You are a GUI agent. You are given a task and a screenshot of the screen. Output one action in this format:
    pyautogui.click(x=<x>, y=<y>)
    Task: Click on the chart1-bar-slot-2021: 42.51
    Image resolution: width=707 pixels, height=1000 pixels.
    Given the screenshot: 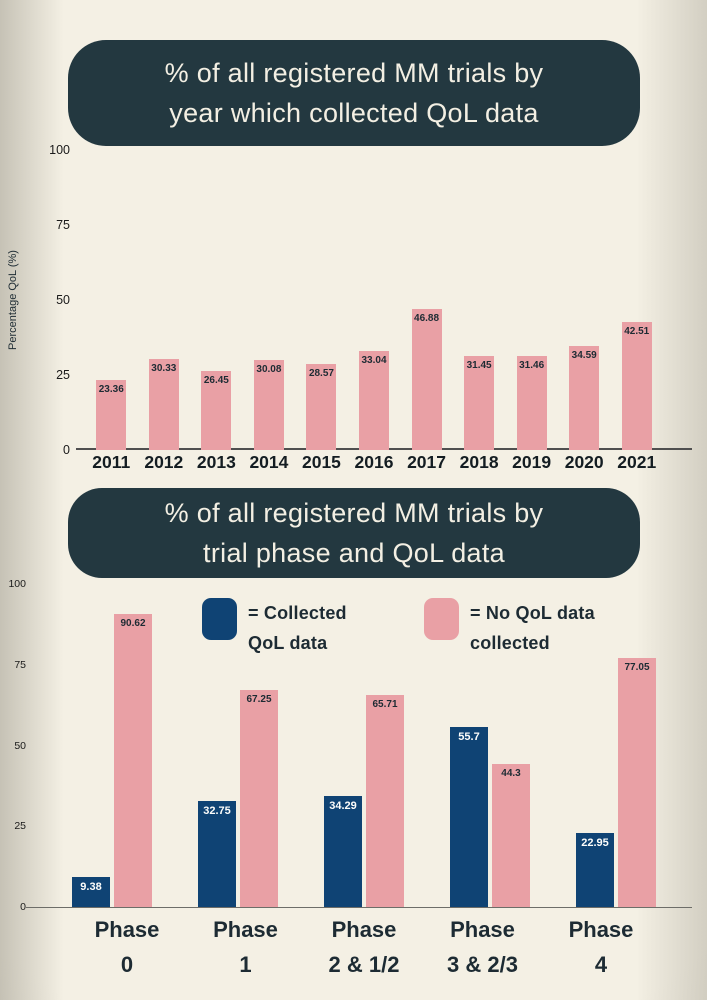 What is the action you would take?
    pyautogui.click(x=636, y=300)
    